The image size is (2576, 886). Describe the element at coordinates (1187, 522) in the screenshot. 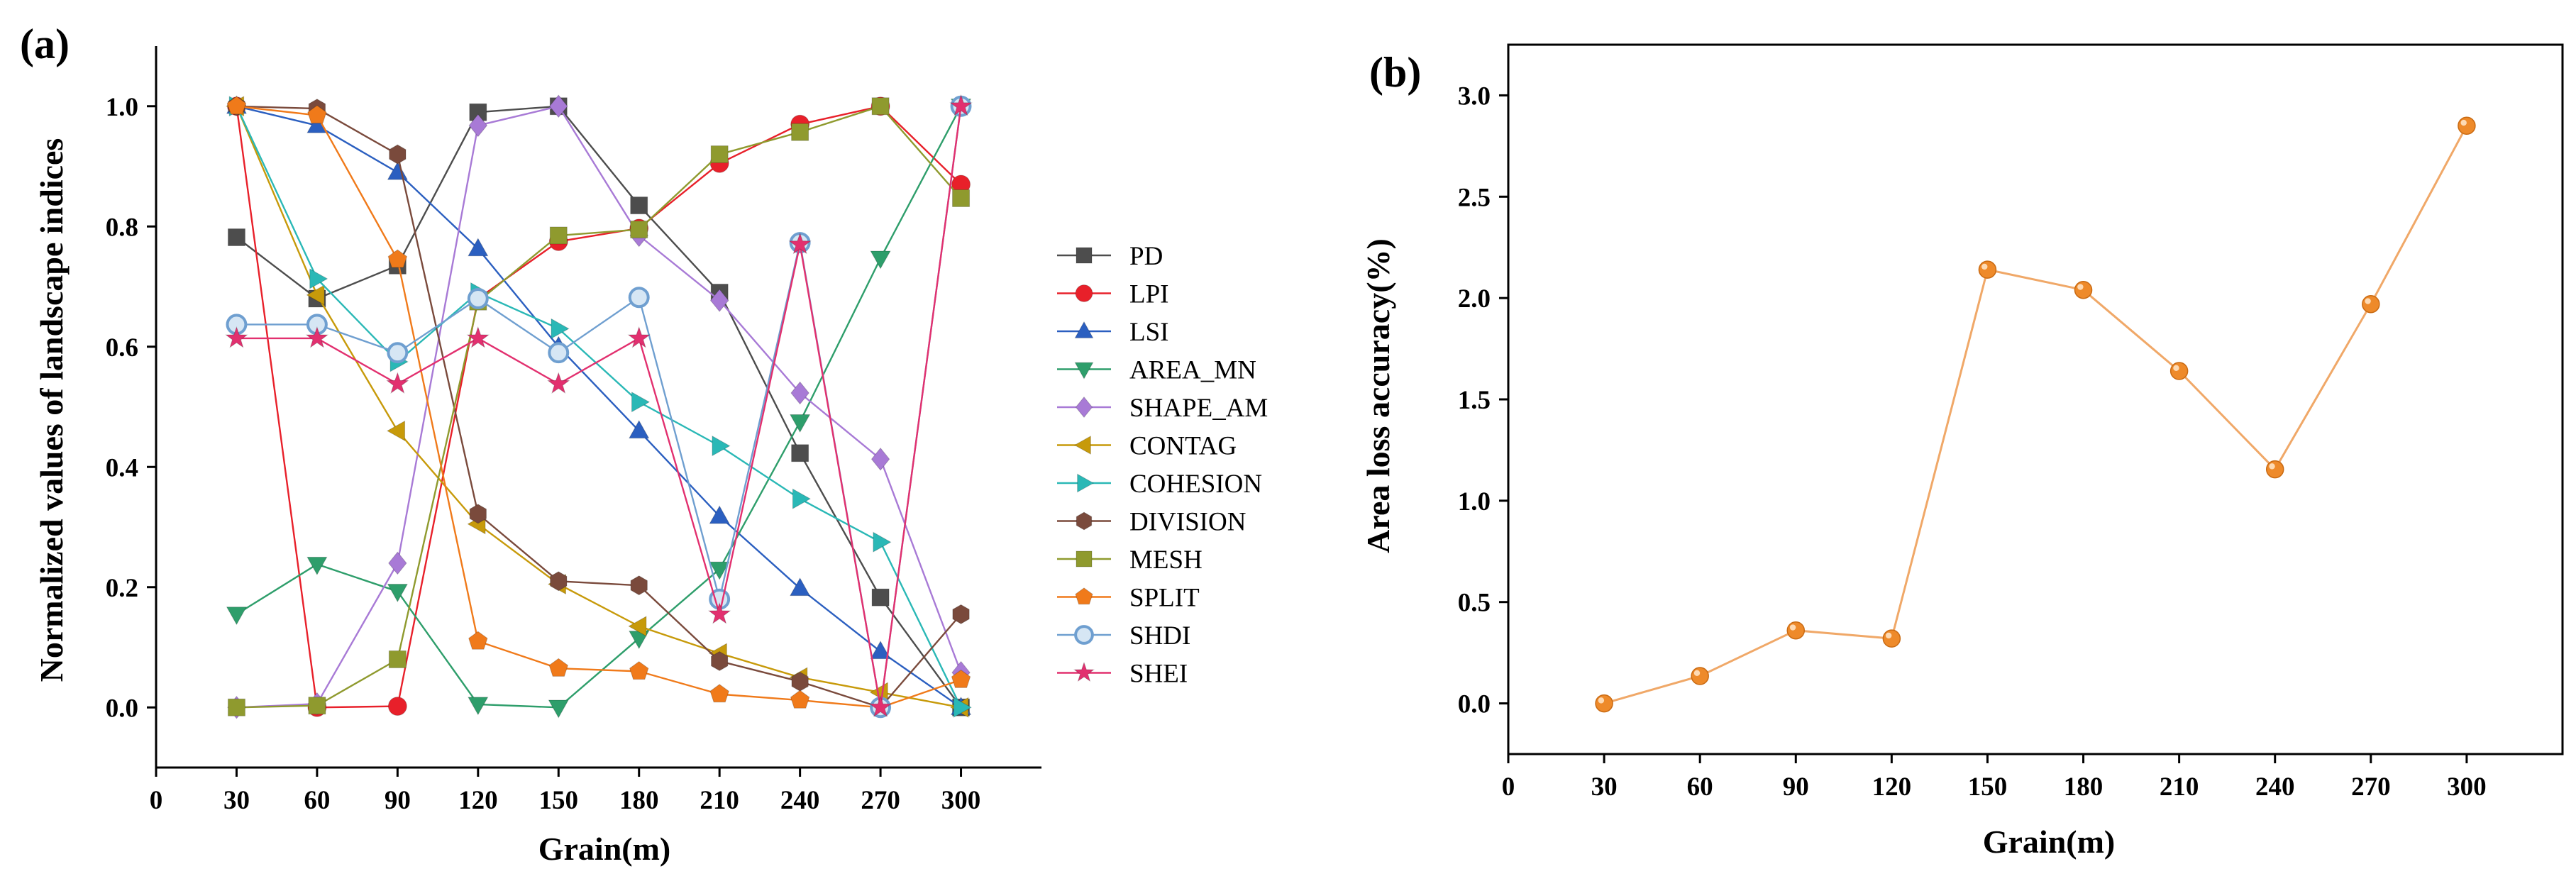

I see `legend-label: DIVISION` at that location.